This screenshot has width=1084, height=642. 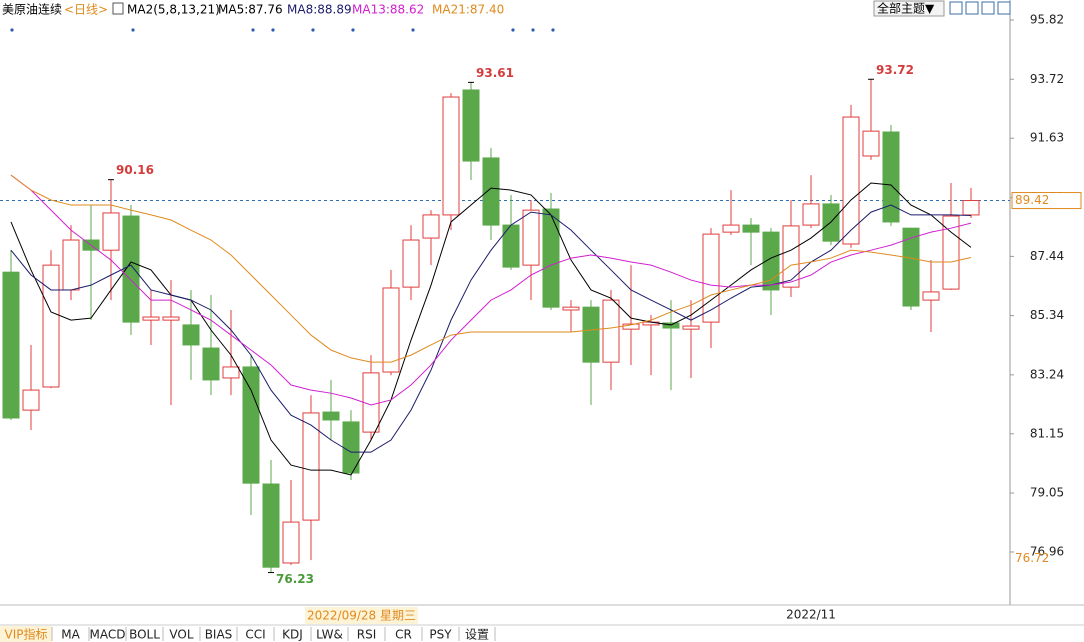 I want to click on tab: KDJ, so click(x=292, y=635).